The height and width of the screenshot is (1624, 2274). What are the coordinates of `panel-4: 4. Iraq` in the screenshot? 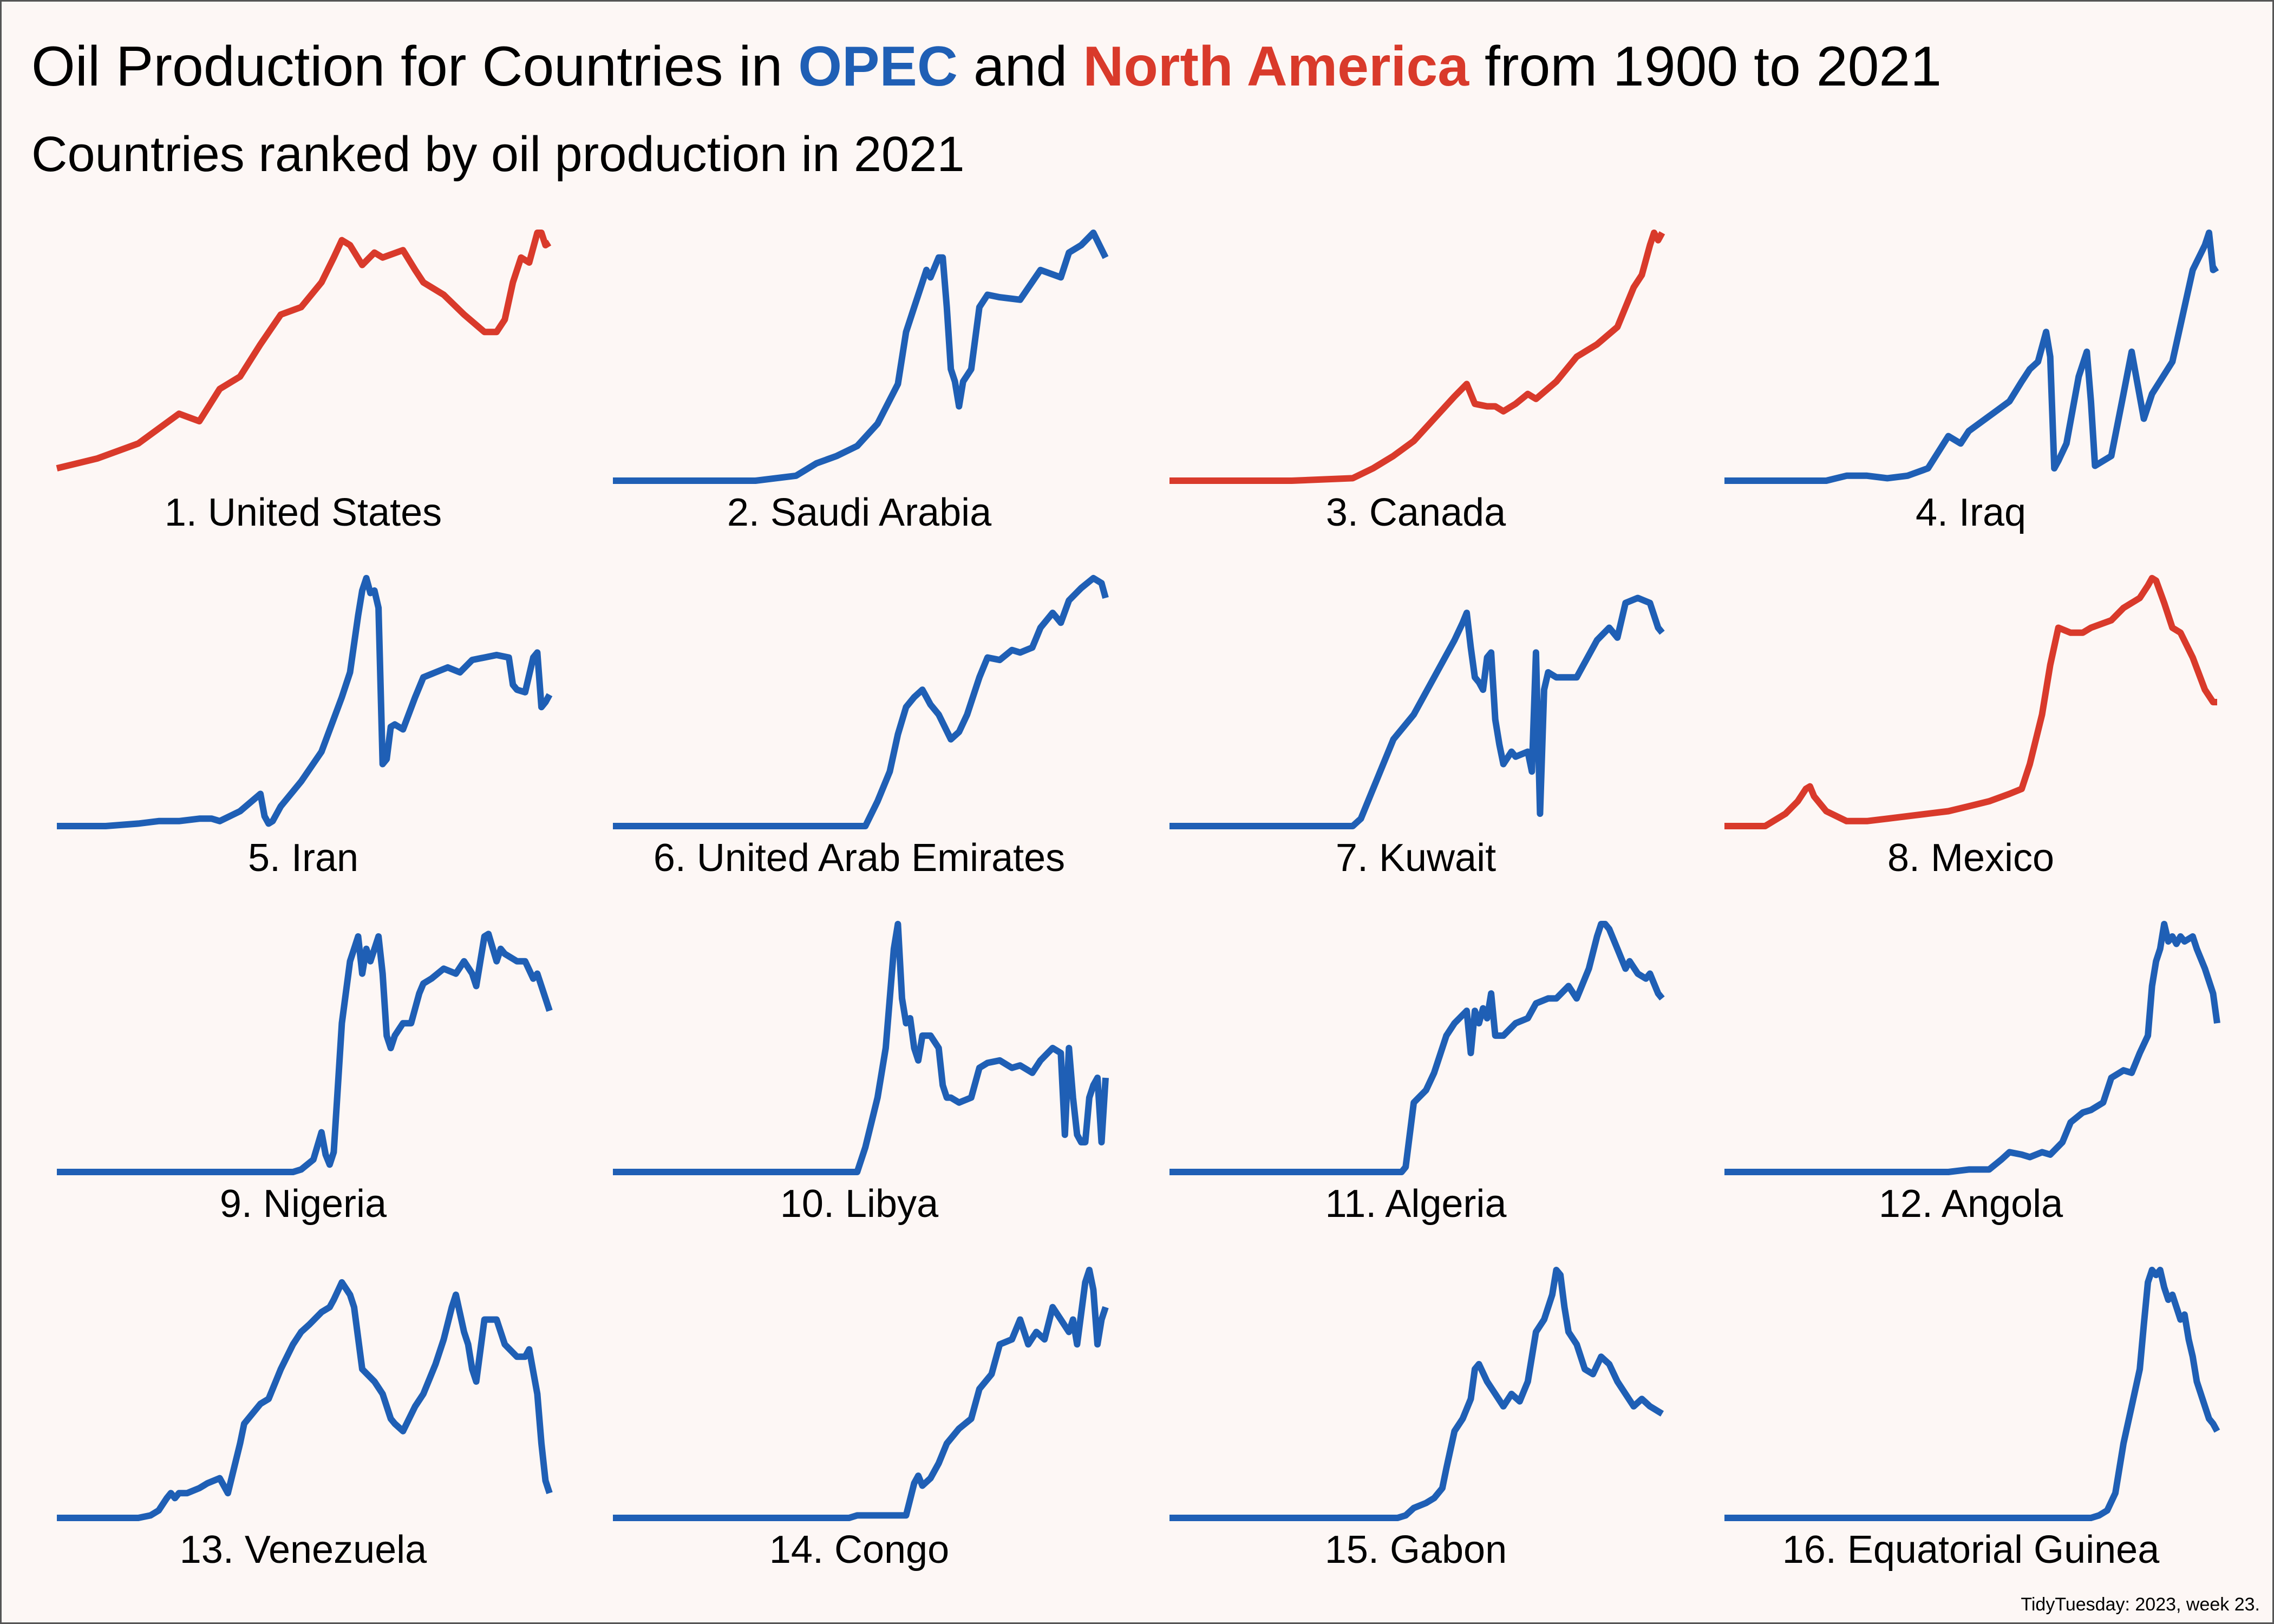 It's located at (1971, 380).